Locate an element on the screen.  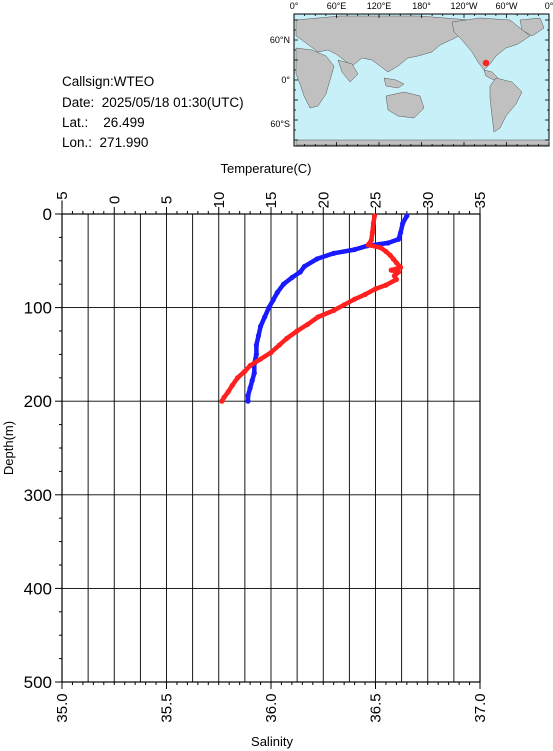
map-frame-ticks is located at coordinates (421, 80).